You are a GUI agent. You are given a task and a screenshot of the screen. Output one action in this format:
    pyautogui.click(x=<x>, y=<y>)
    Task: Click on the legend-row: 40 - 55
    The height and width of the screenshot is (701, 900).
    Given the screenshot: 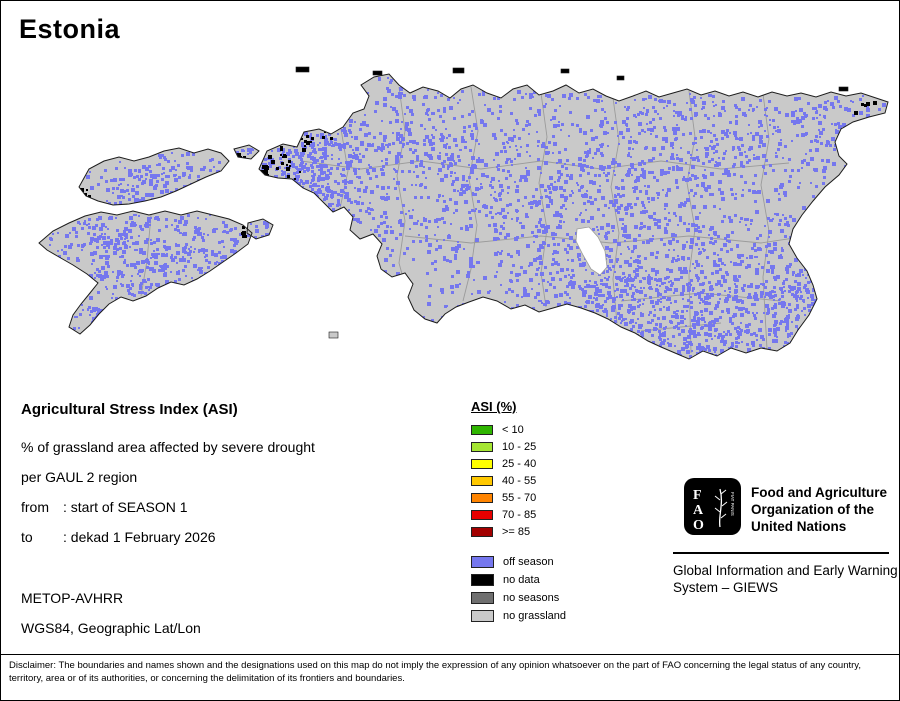 What is the action you would take?
    pyautogui.click(x=518, y=480)
    